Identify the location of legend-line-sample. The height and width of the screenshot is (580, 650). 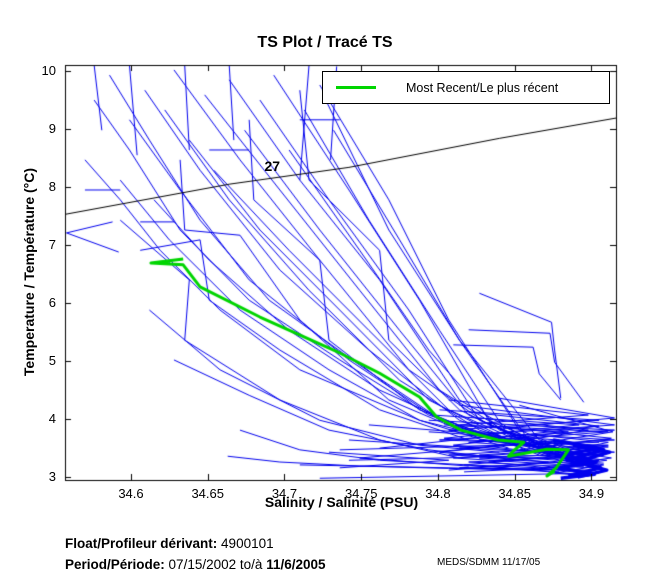
(356, 87).